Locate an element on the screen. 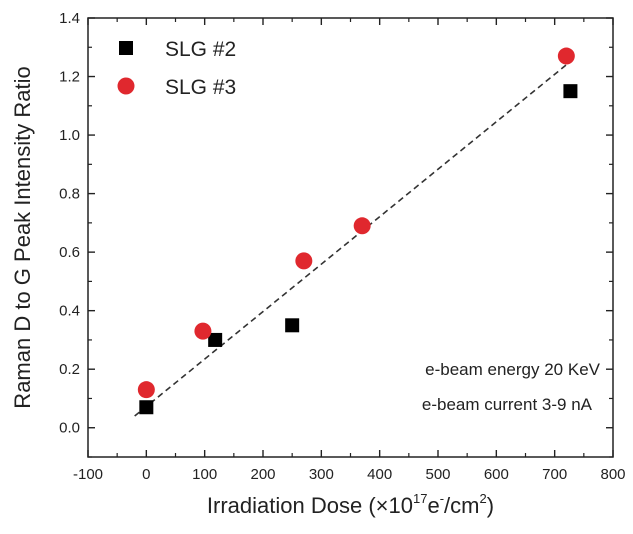 The width and height of the screenshot is (633, 534). x-tick-label: 500 is located at coordinates (437, 474).